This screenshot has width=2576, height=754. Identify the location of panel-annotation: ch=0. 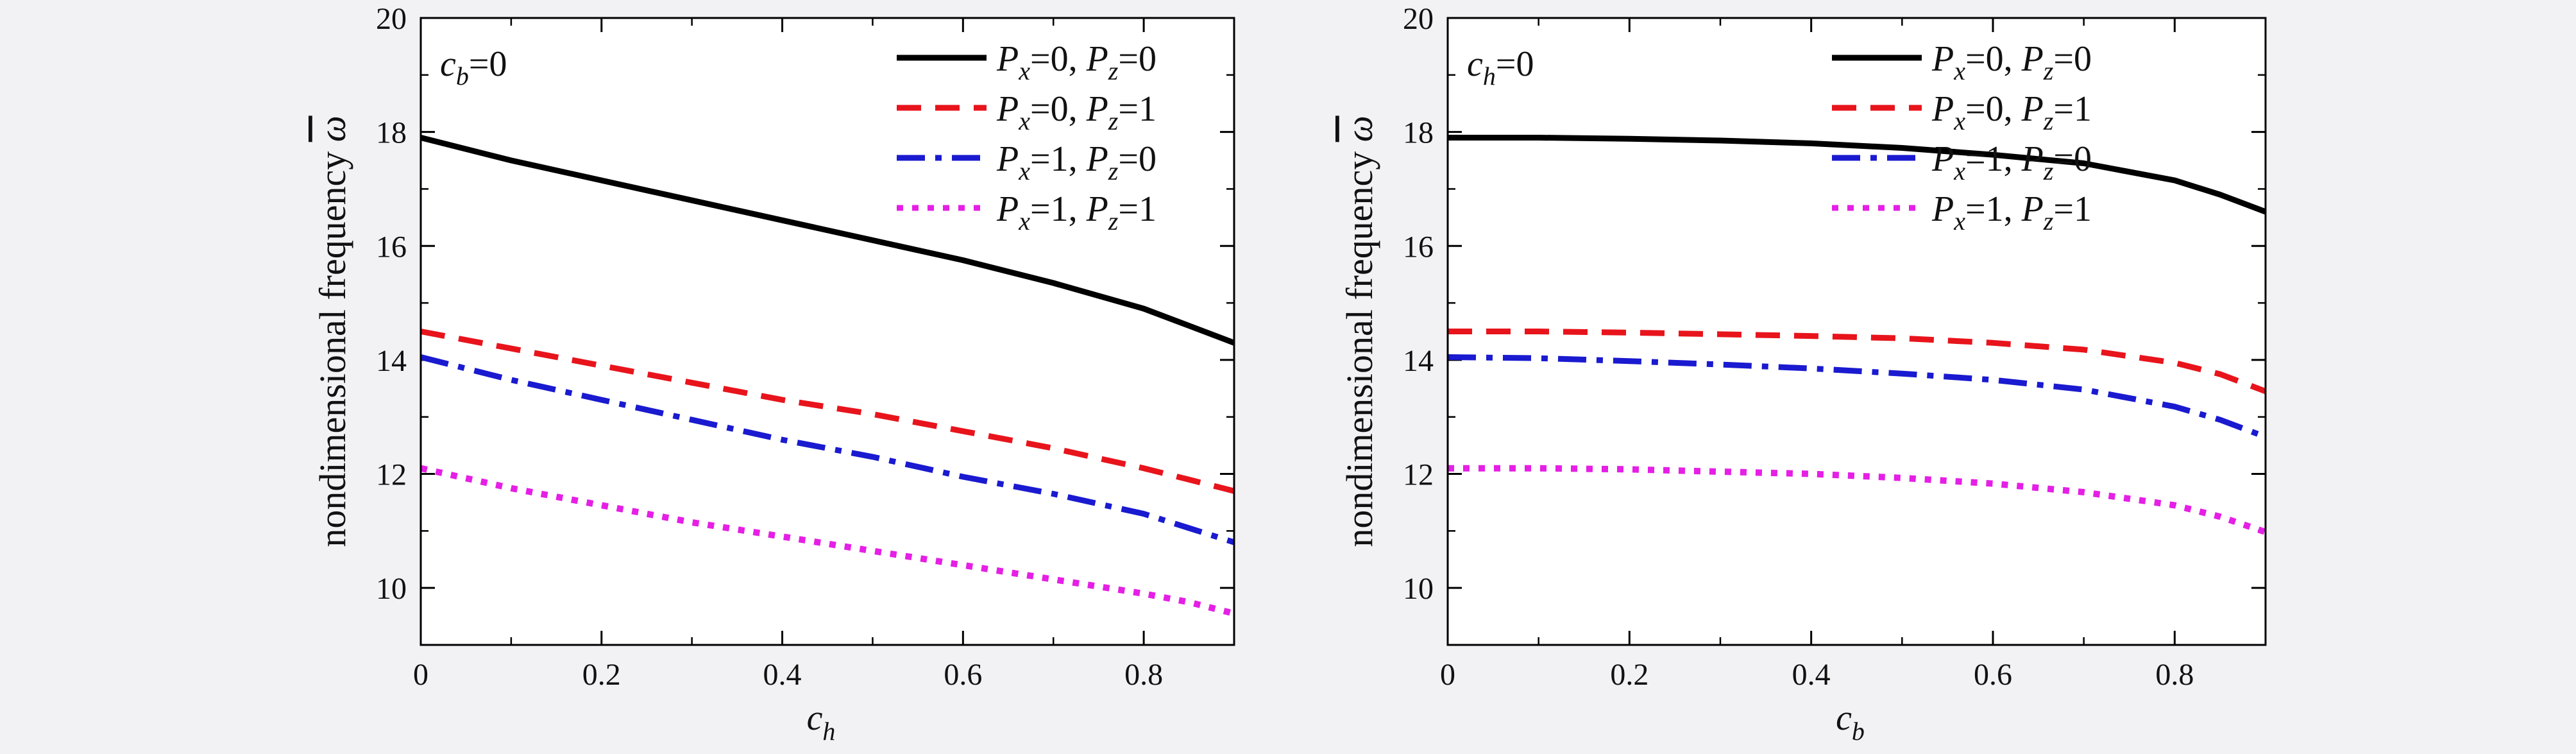
(1500, 67).